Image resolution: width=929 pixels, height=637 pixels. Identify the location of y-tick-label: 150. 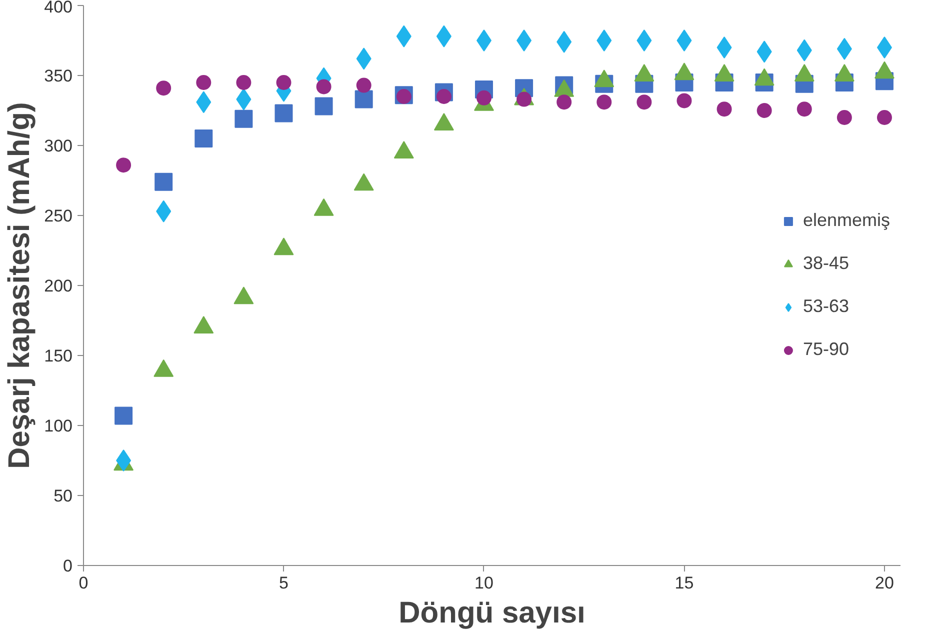
(58, 356).